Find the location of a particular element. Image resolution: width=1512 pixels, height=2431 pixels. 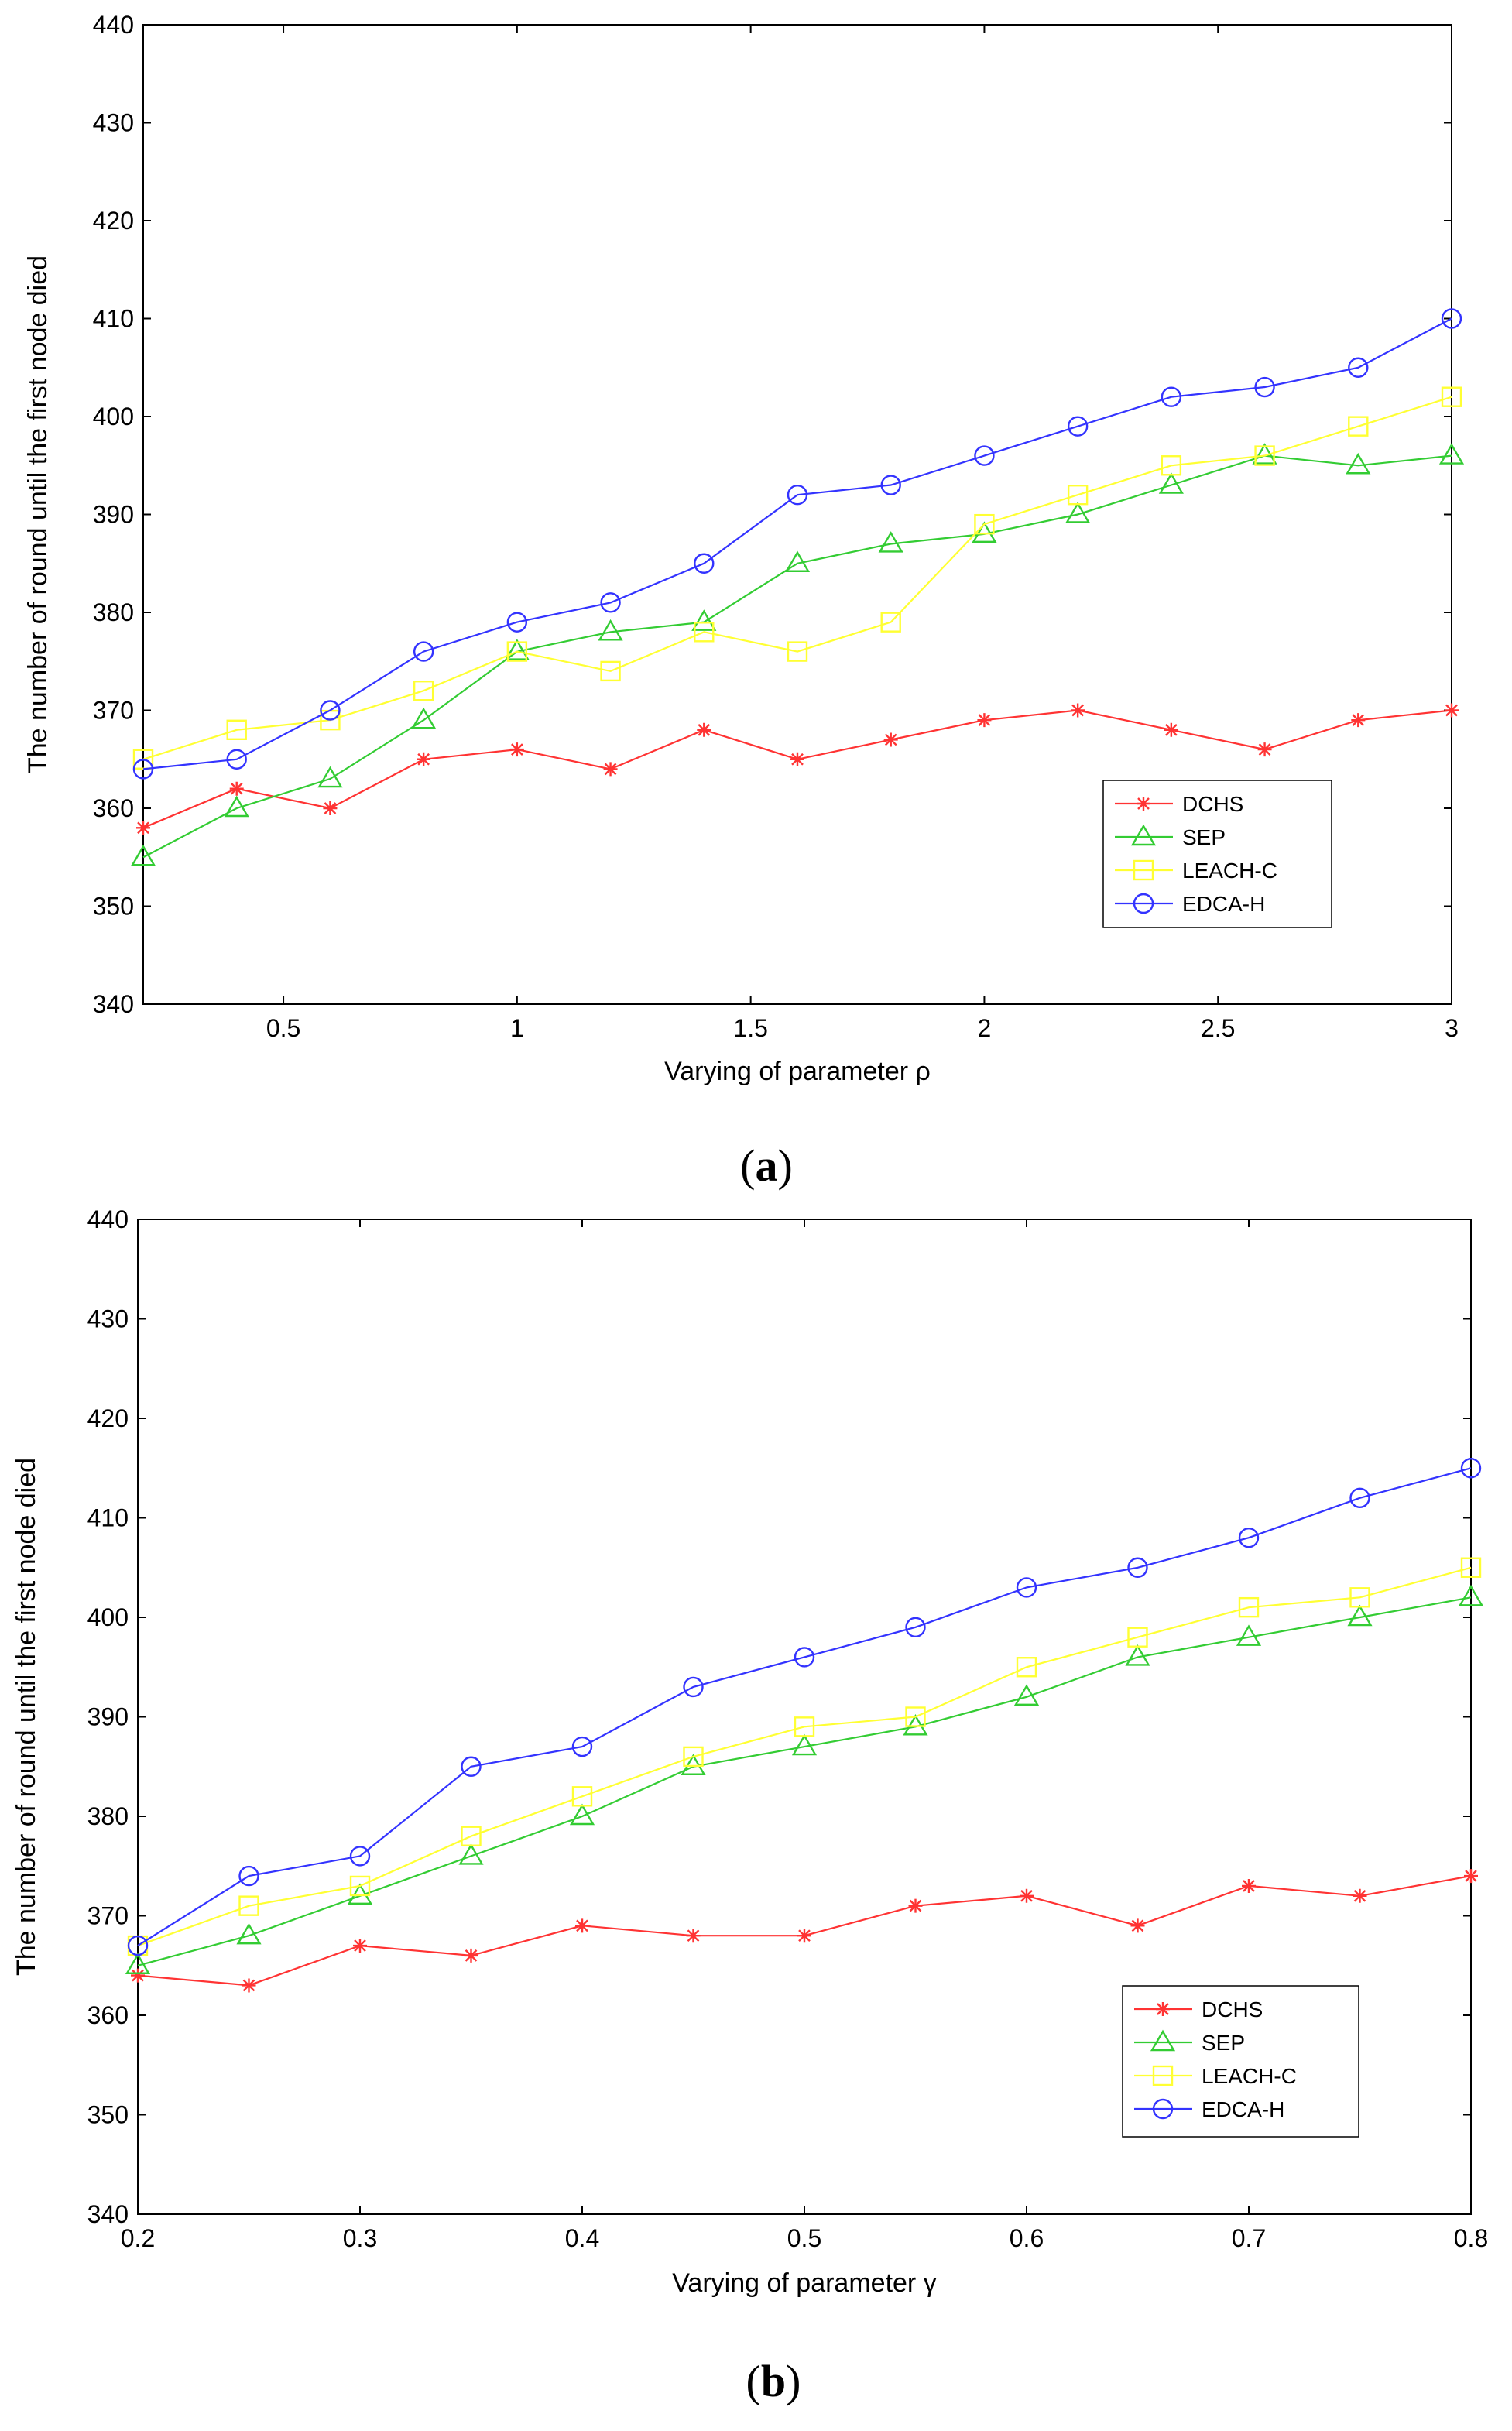

legend-label-leach-c: LEACH-C is located at coordinates (1249, 2076).